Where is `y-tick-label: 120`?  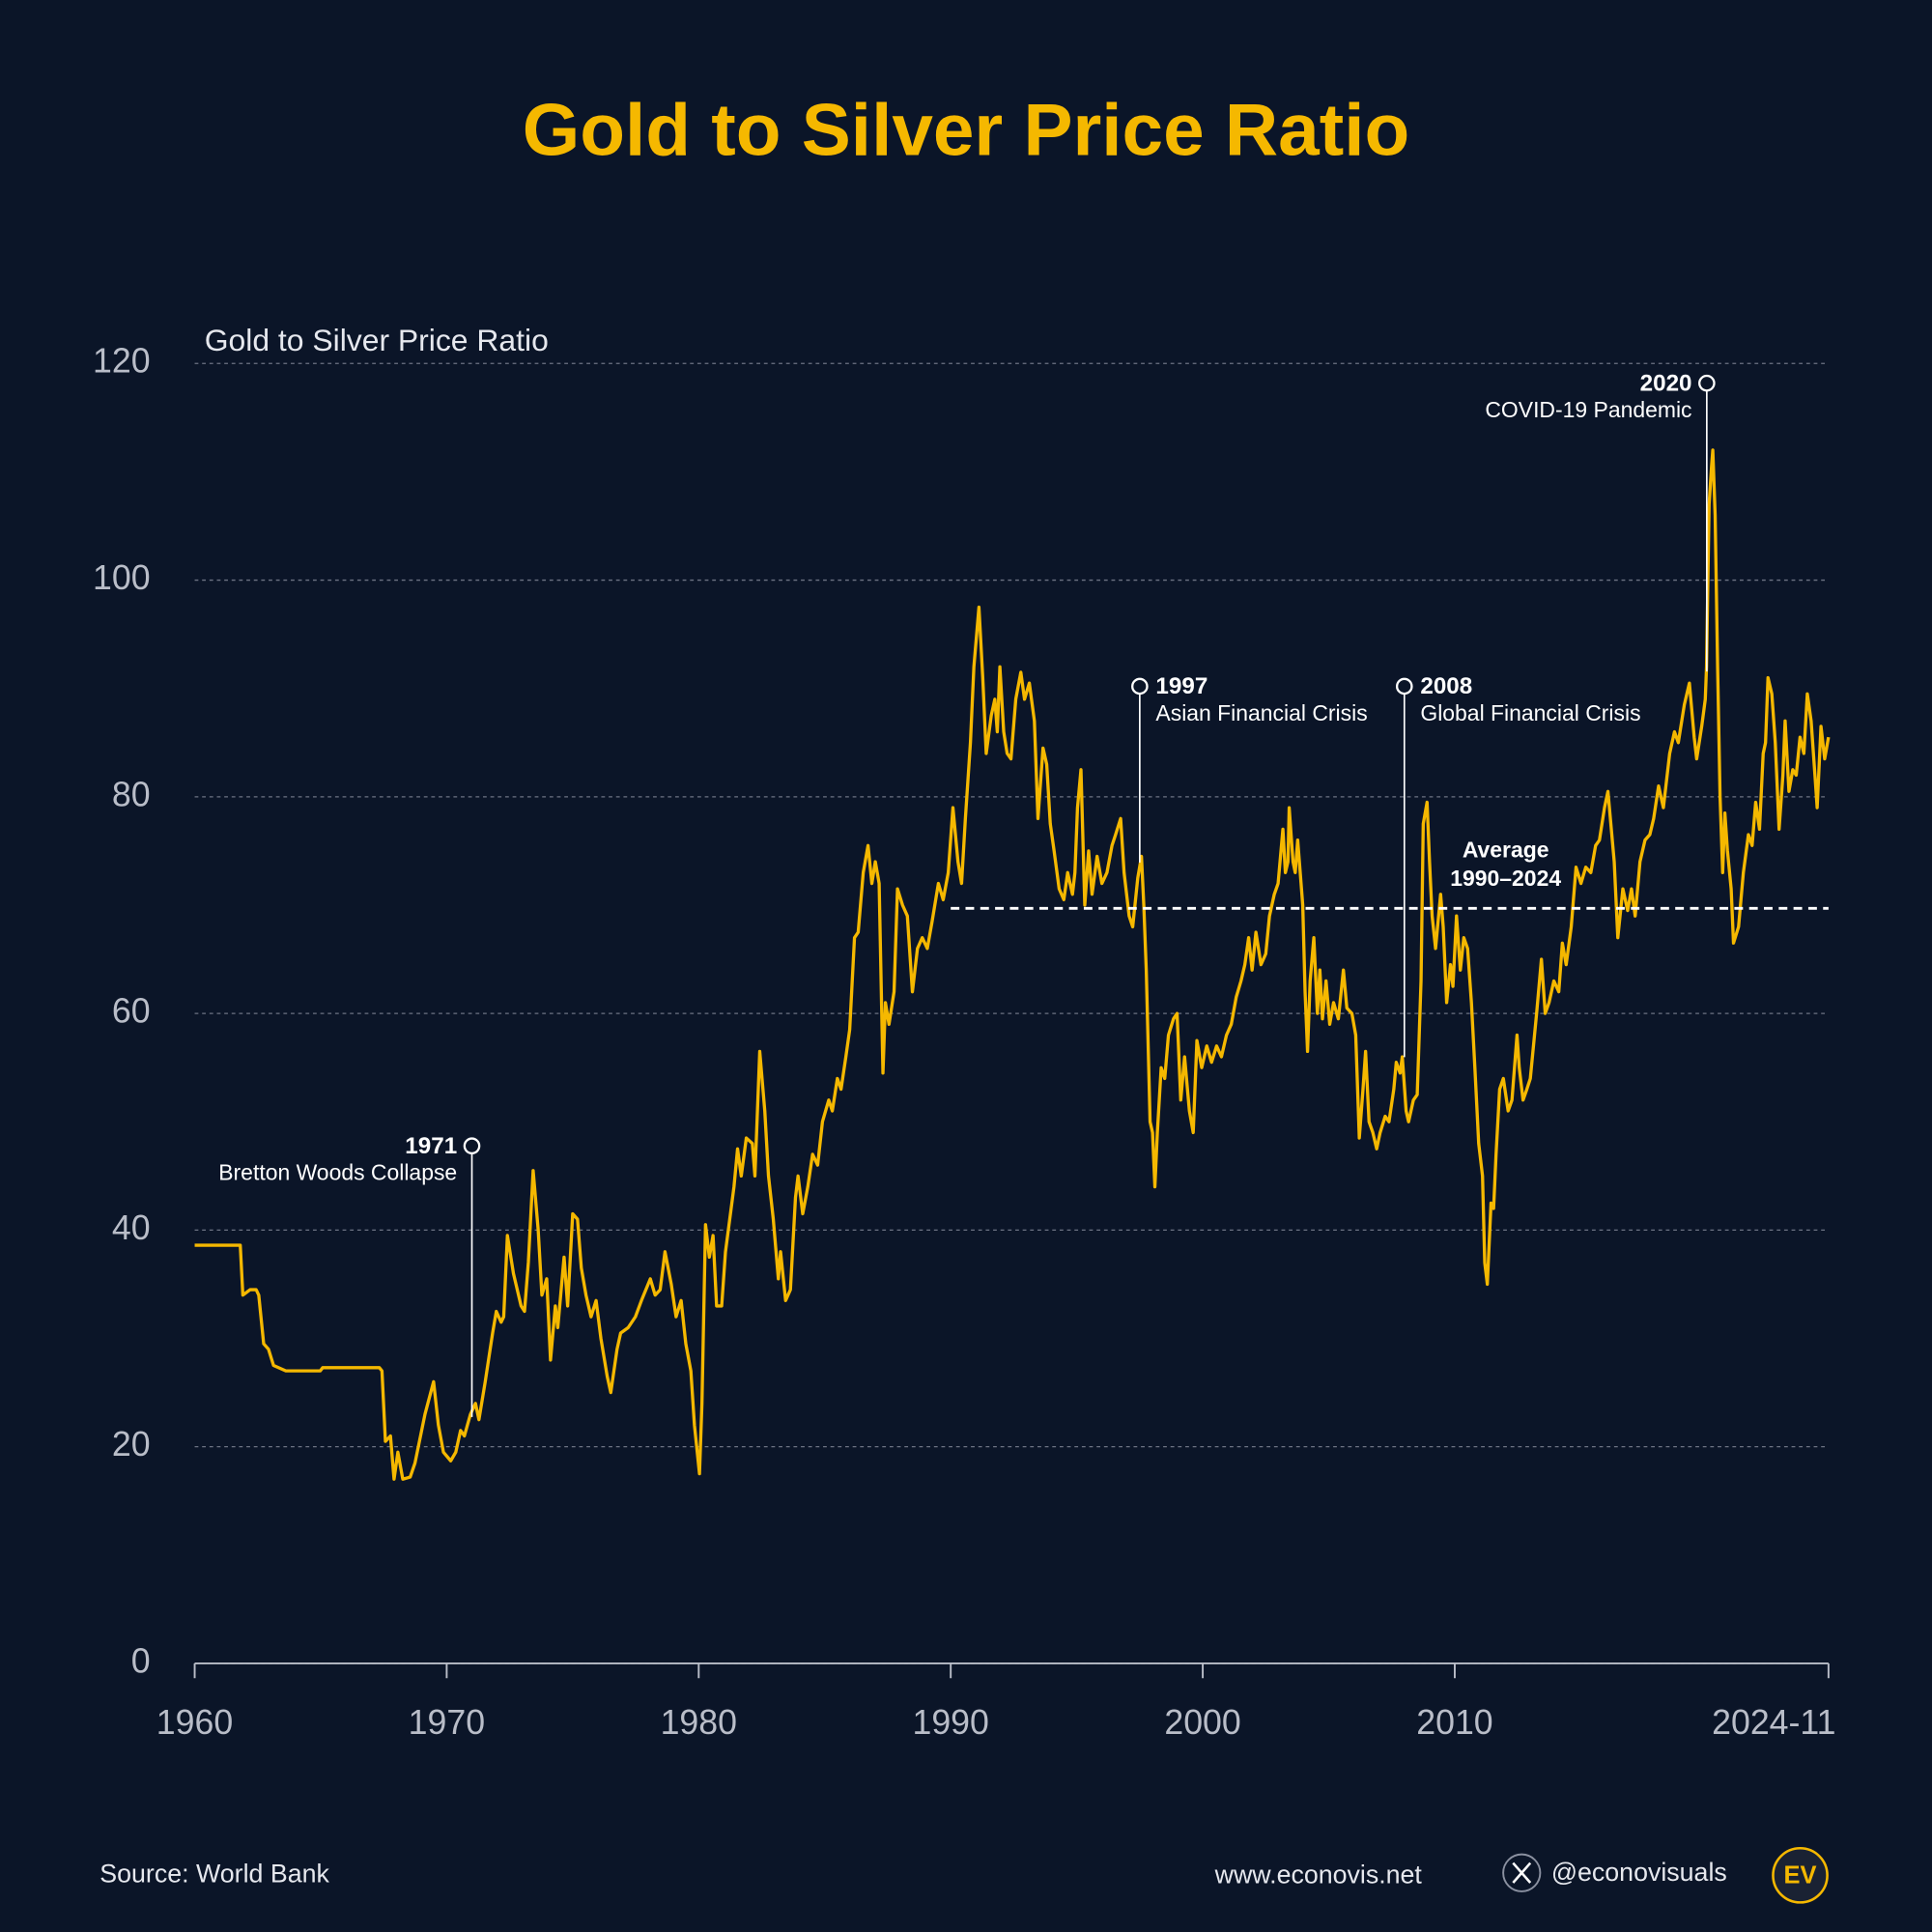 y-tick-label: 120 is located at coordinates (122, 361).